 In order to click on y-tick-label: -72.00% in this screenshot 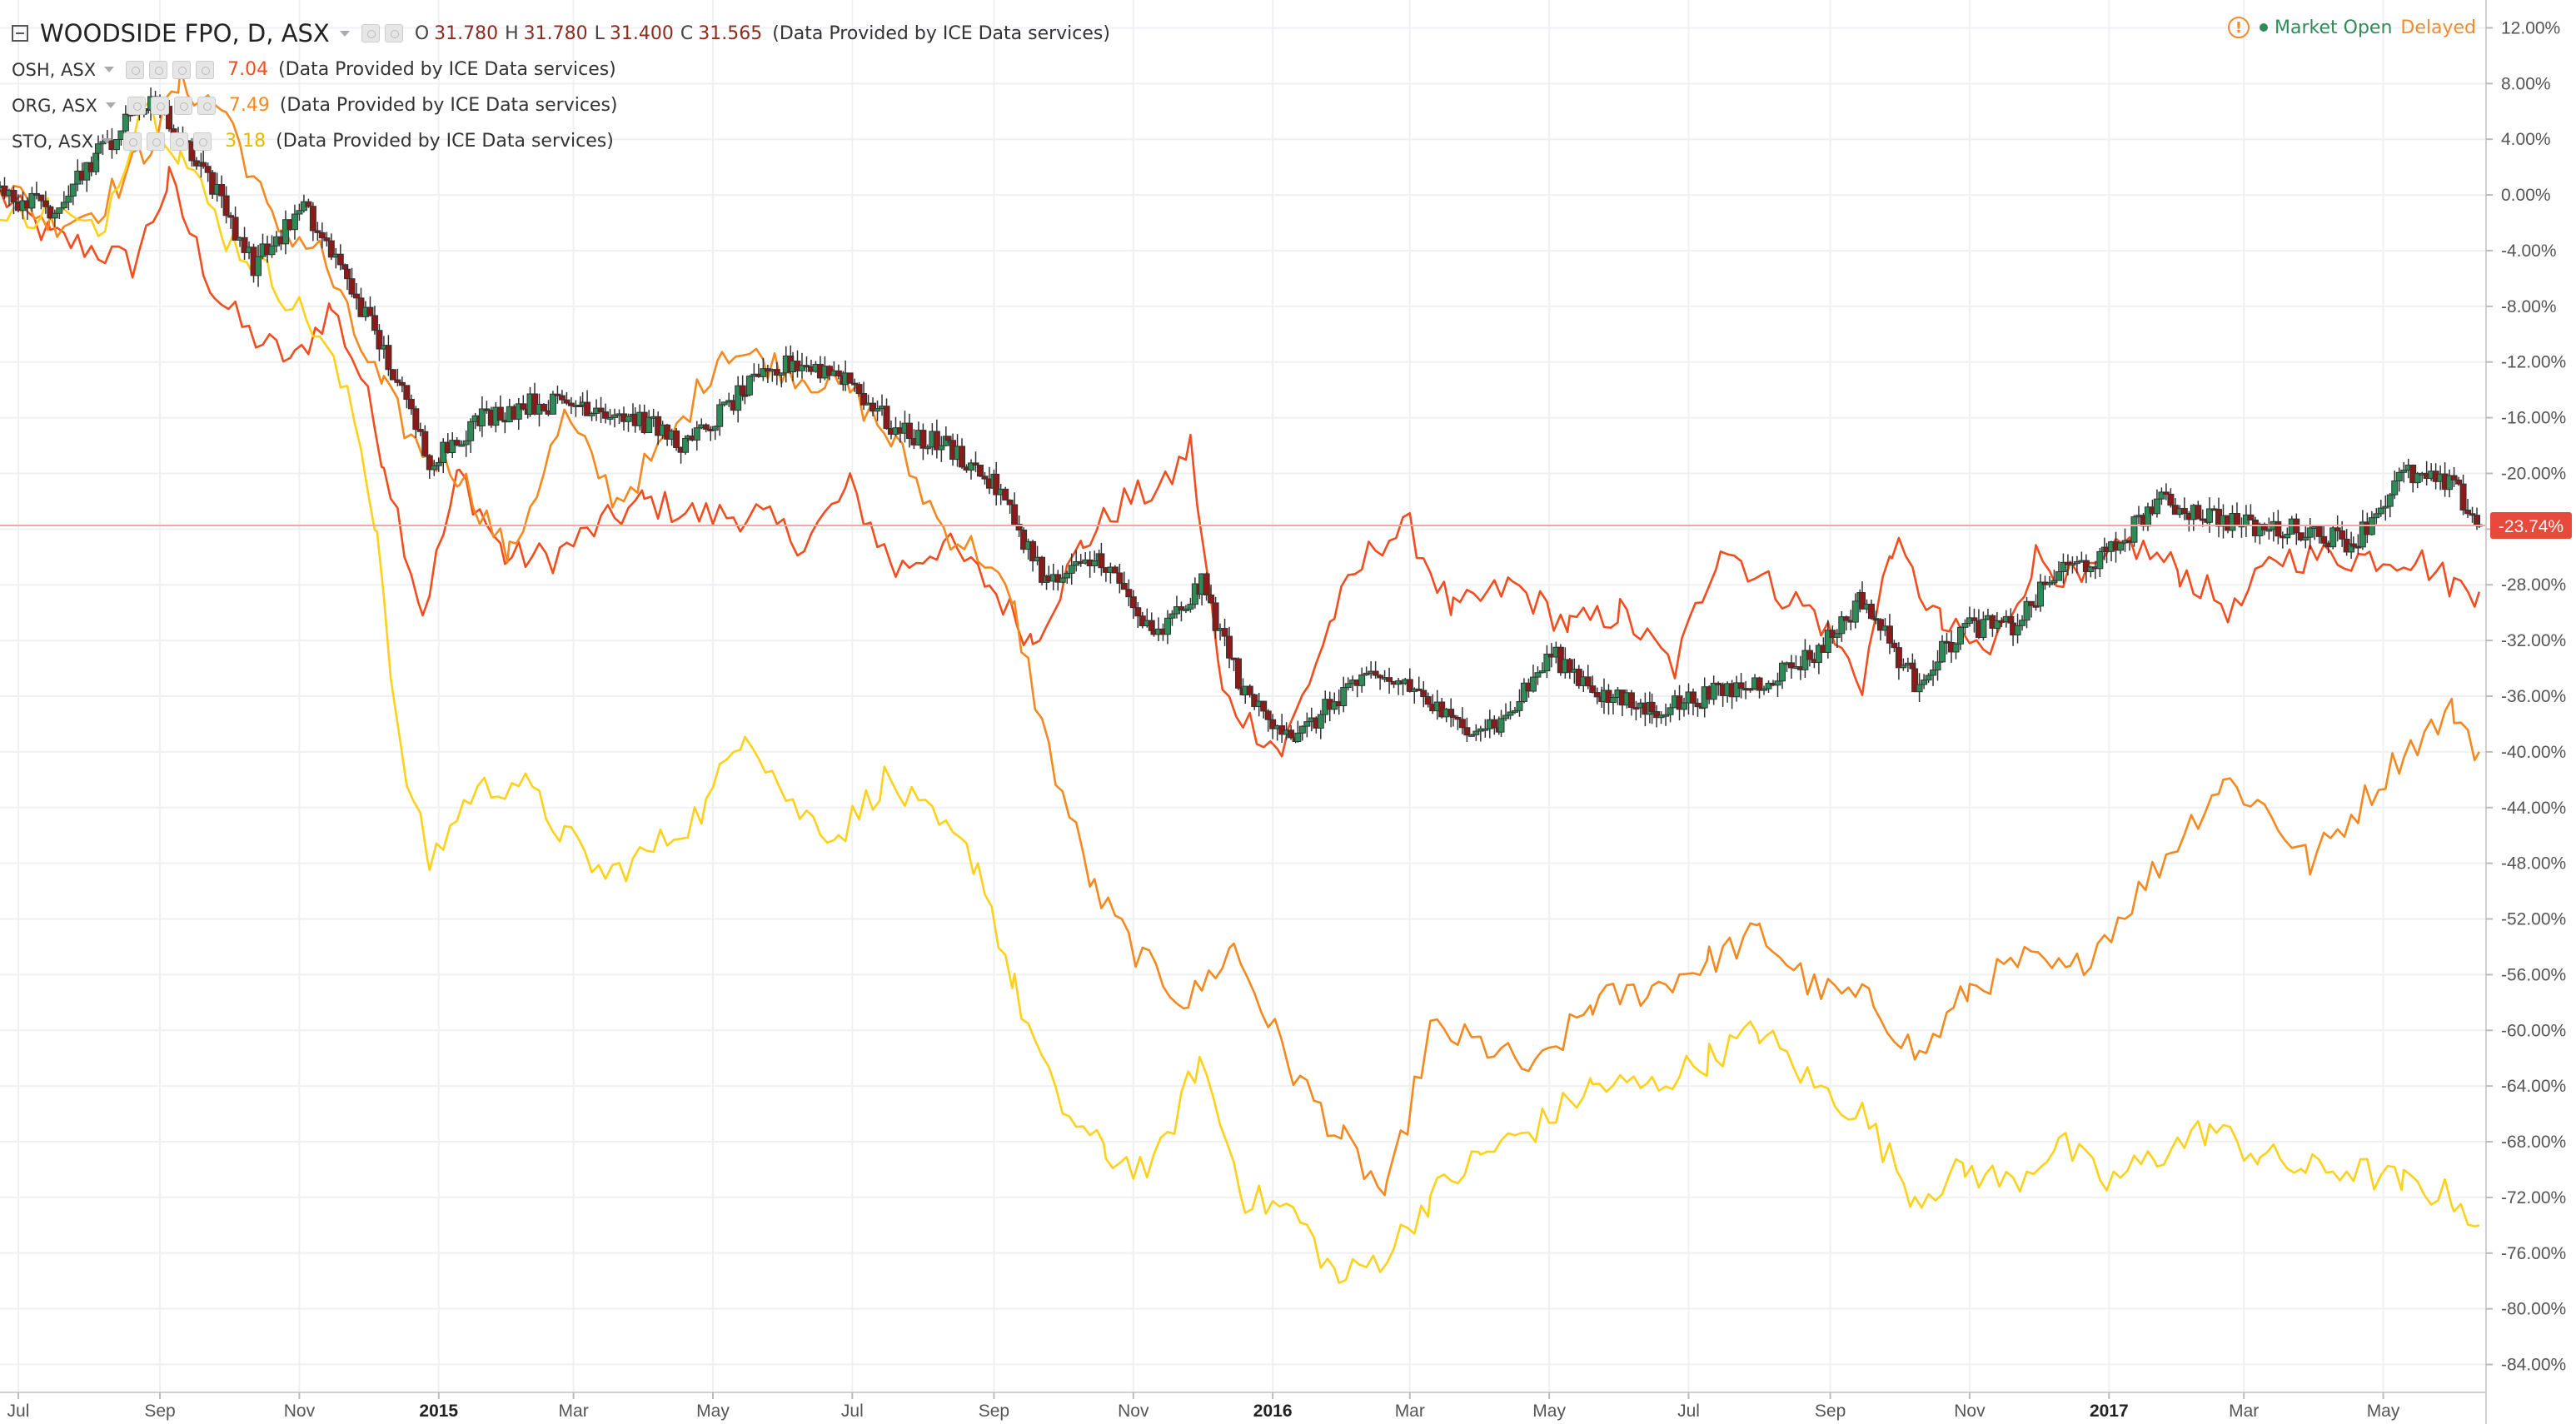, I will do `click(2533, 1197)`.